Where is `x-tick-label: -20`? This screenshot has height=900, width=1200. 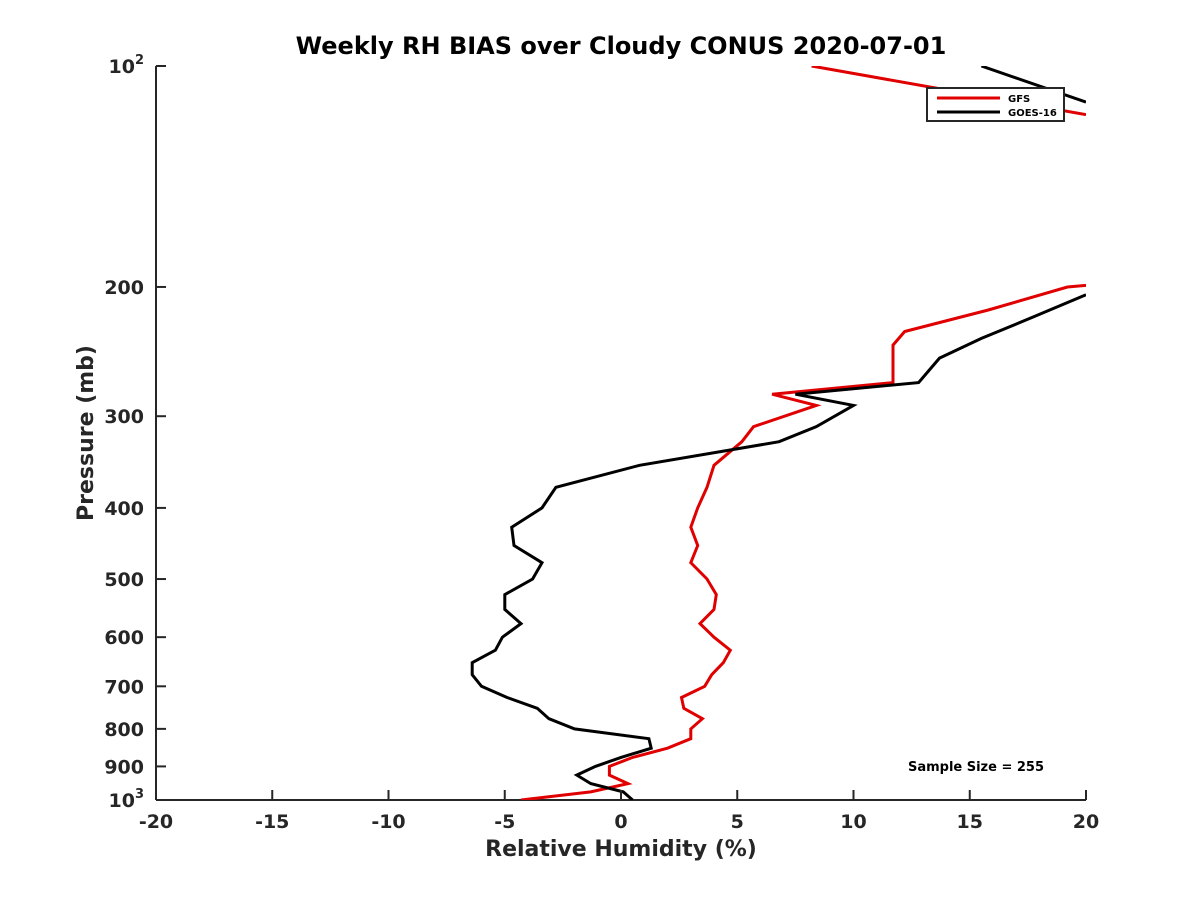
x-tick-label: -20 is located at coordinates (156, 822).